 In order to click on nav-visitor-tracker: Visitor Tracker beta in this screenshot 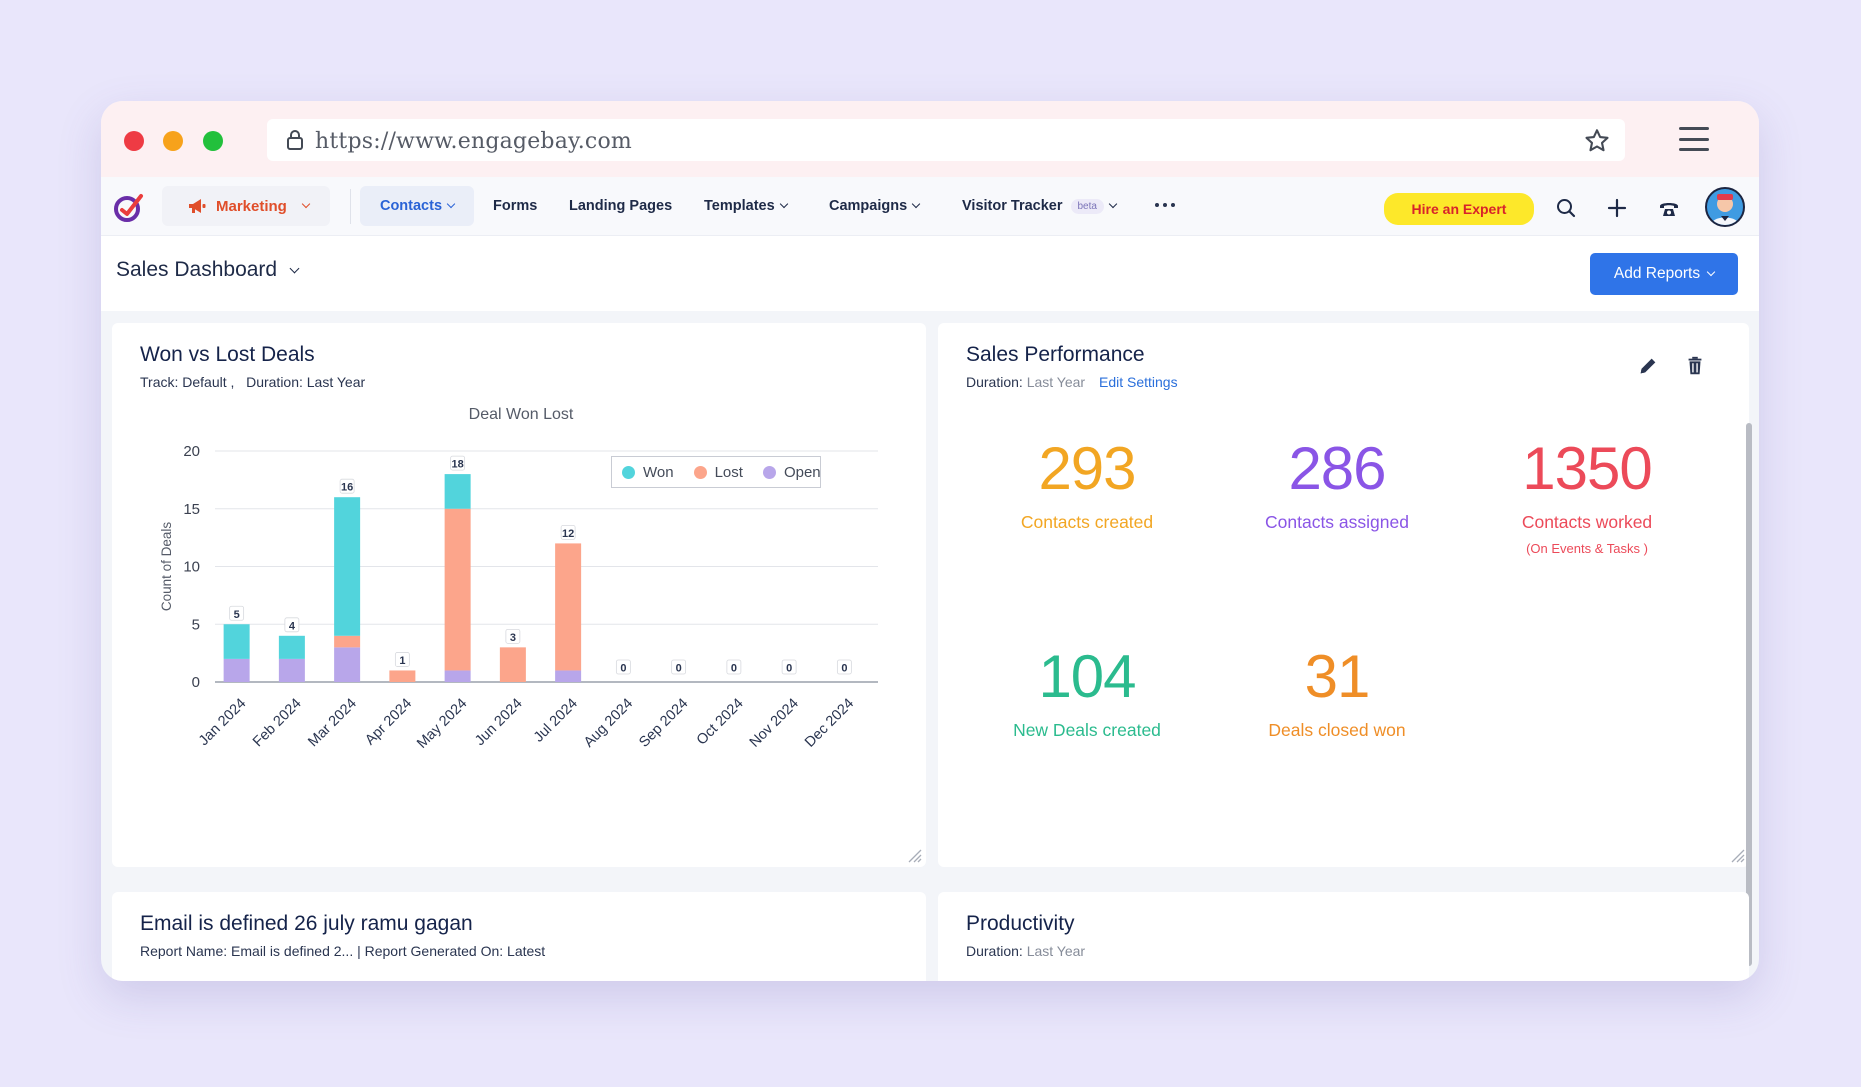, I will do `click(1040, 206)`.